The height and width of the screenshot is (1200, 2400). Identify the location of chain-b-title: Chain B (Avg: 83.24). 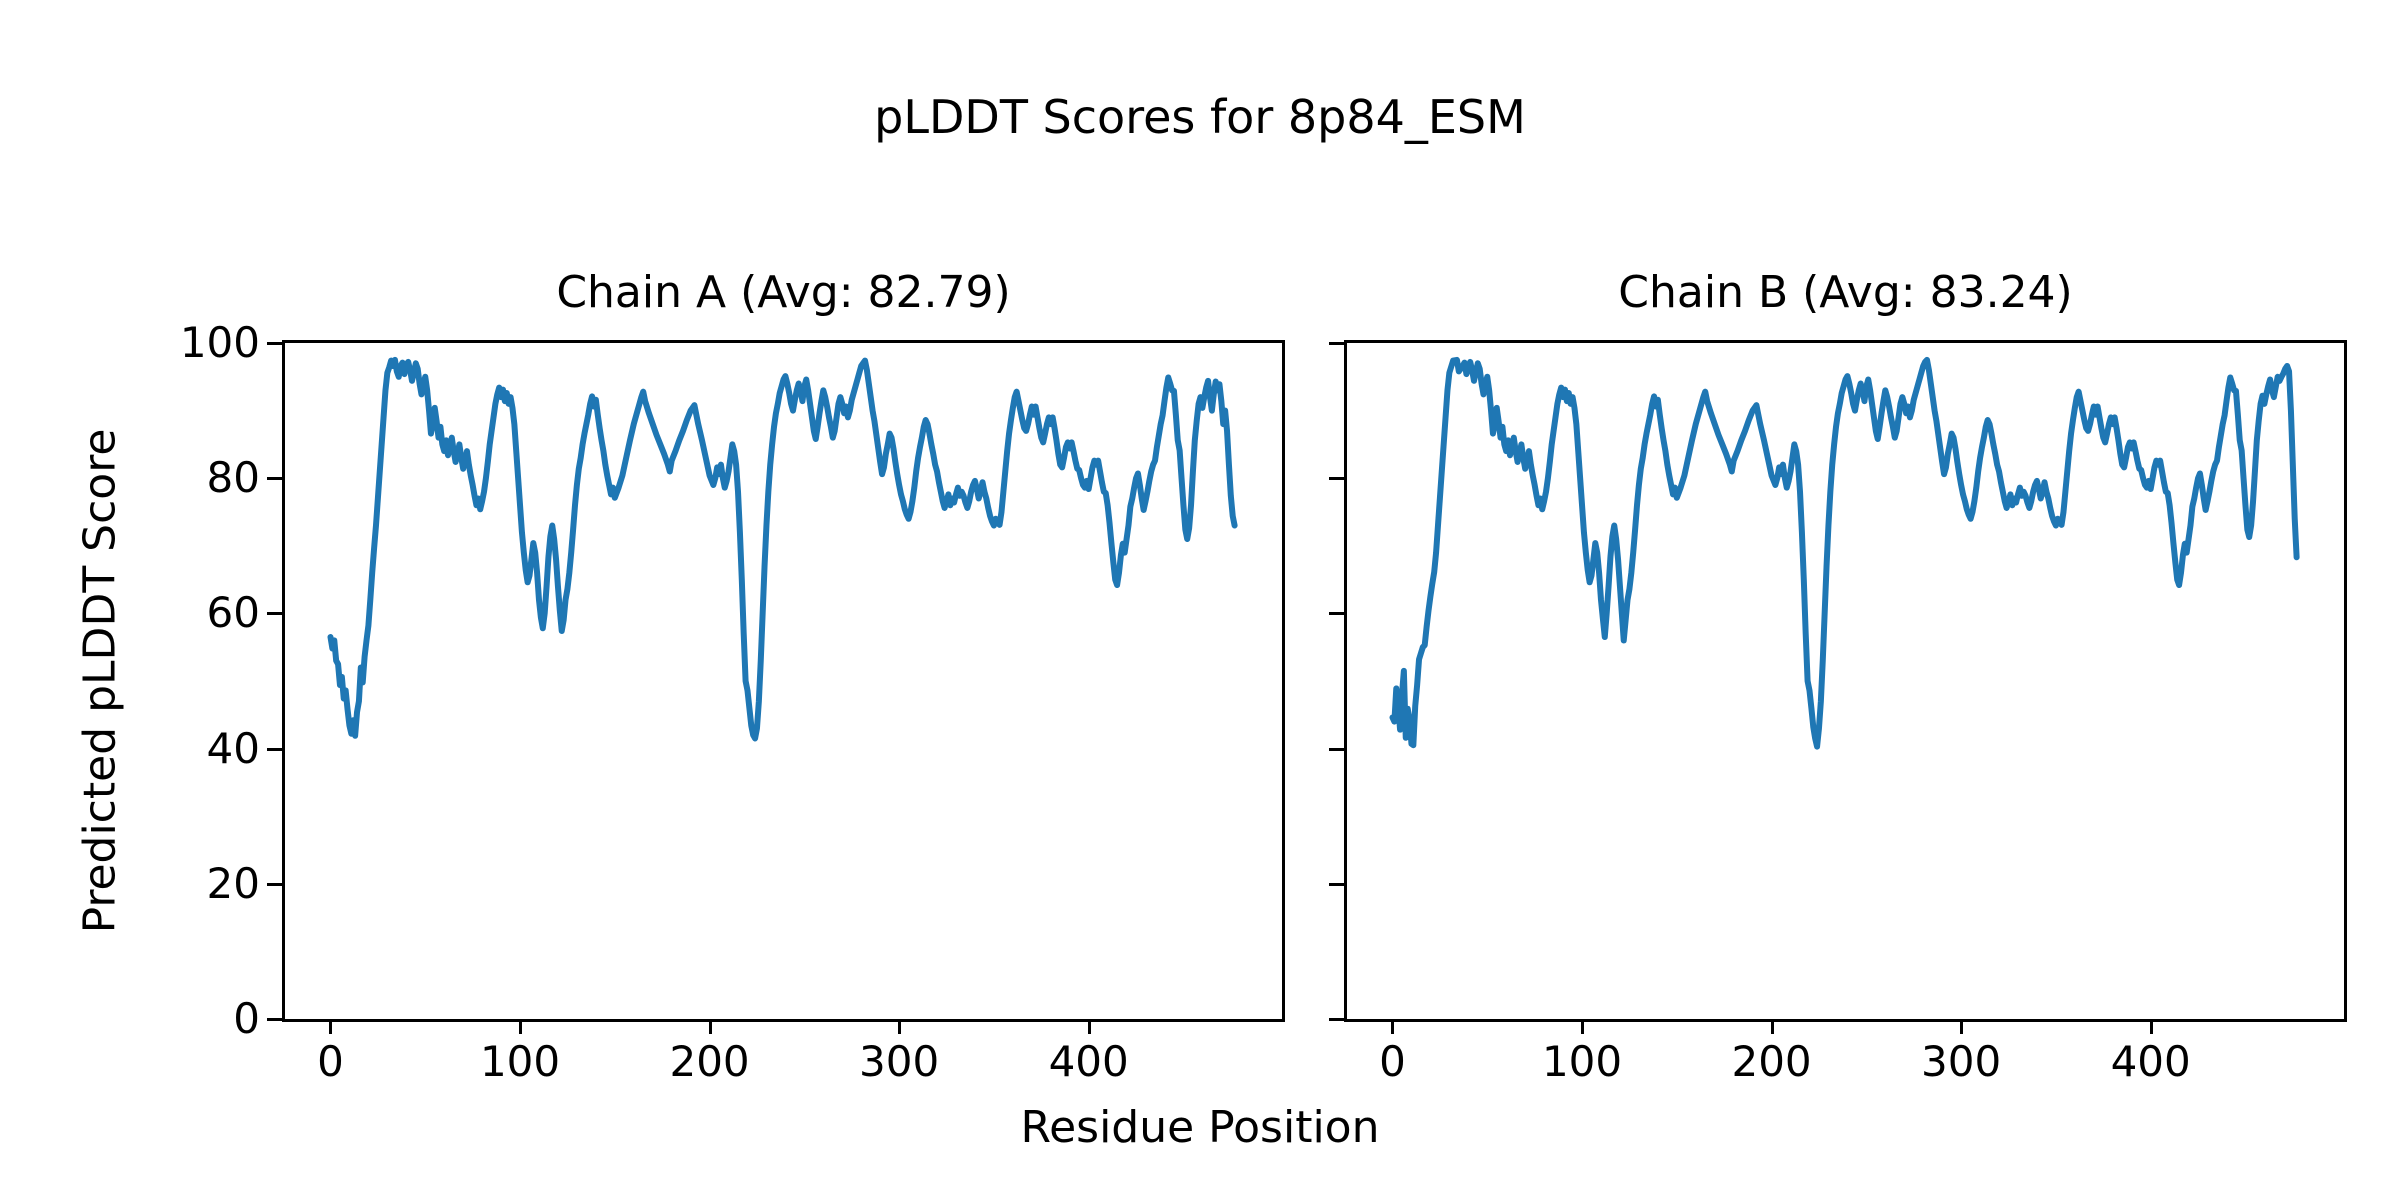
(1845, 292).